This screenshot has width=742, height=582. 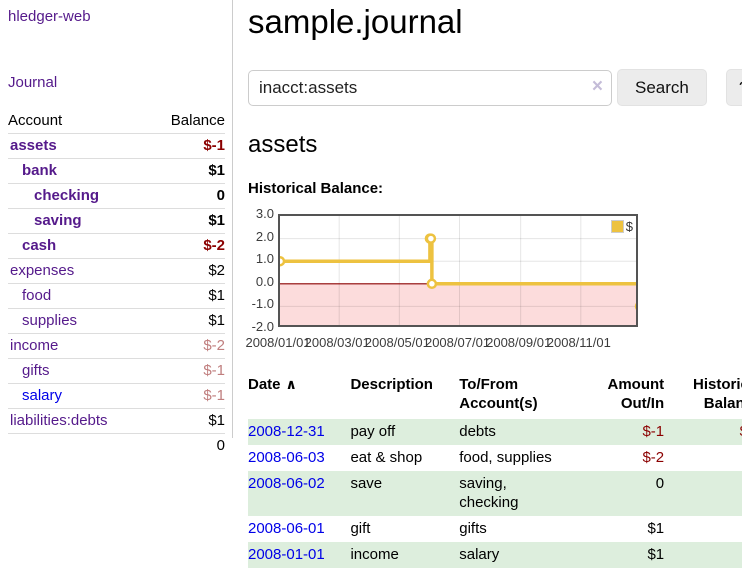 I want to click on sidebar-account-link: saving, so click(x=58, y=220).